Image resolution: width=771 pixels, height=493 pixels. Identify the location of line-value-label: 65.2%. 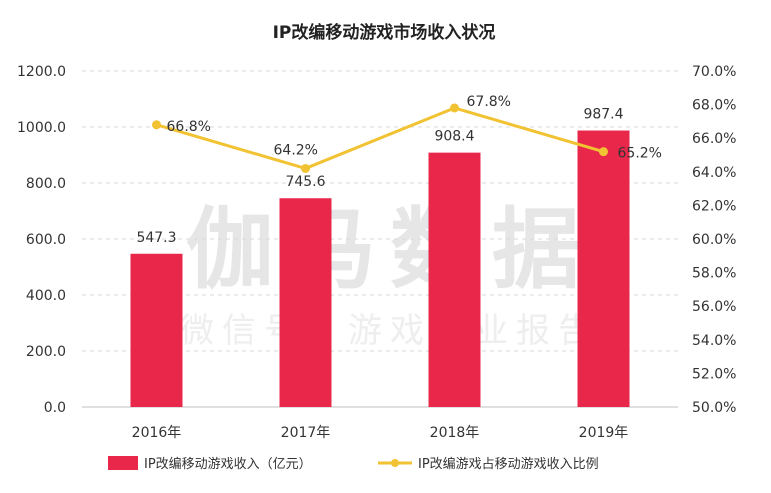
(640, 154).